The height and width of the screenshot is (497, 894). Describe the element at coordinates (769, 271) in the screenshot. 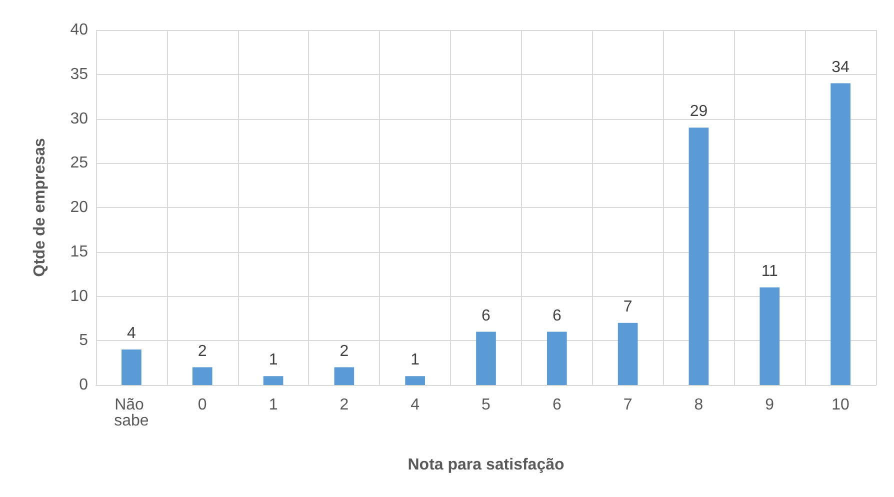

I see `data-label: 11` at that location.